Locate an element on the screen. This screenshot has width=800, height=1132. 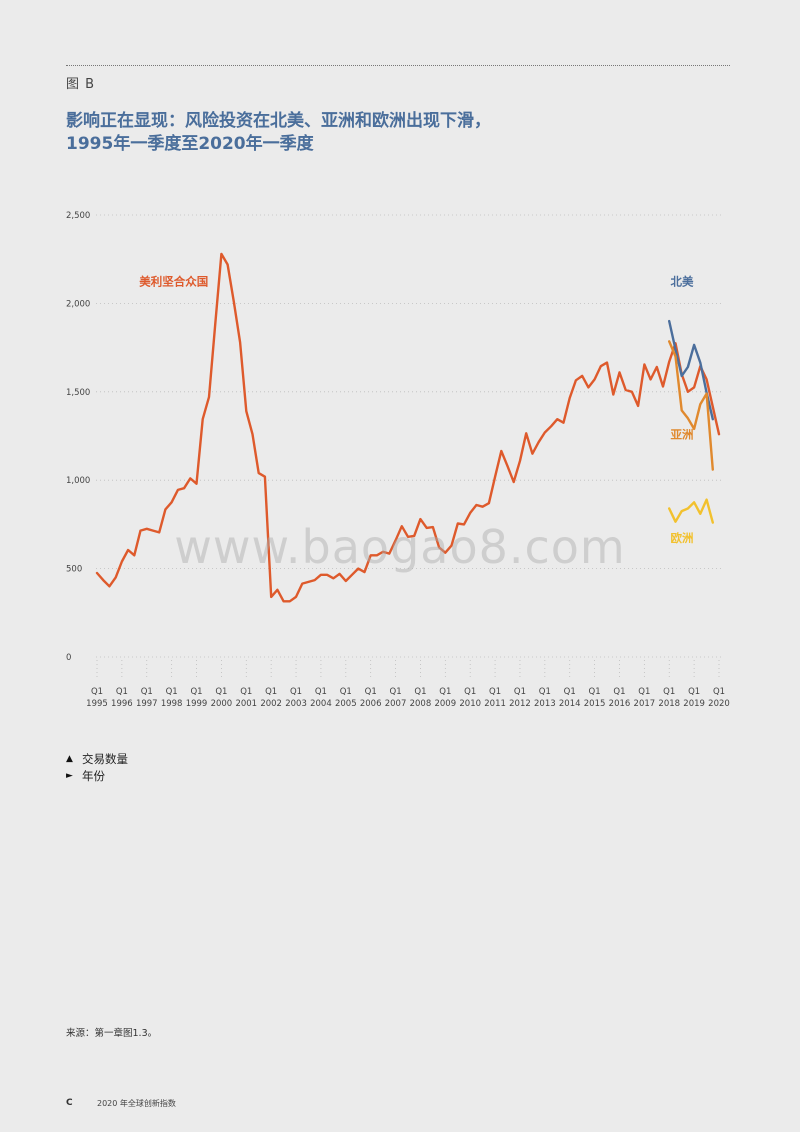
footer-page-letter: C is located at coordinates (69, 1103).